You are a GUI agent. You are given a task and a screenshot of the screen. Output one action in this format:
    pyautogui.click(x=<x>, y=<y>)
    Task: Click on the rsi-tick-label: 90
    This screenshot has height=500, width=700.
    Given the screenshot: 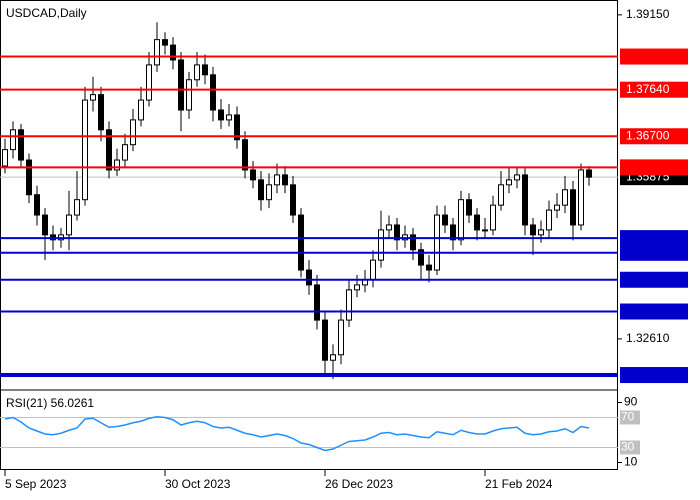 What is the action you would take?
    pyautogui.click(x=631, y=402)
    